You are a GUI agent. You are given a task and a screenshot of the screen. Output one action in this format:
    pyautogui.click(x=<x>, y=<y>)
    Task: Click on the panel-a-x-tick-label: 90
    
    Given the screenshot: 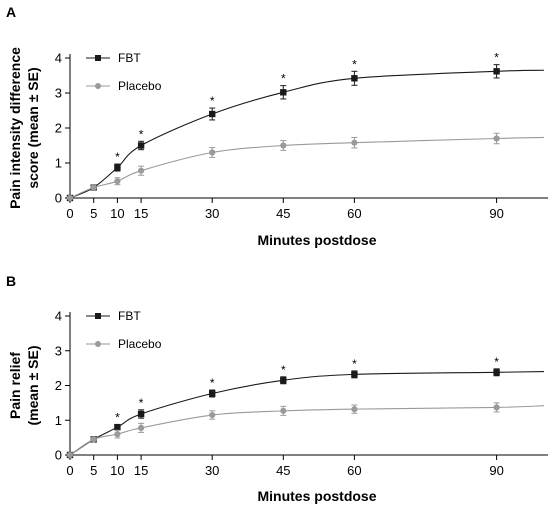 What is the action you would take?
    pyautogui.click(x=496, y=213)
    